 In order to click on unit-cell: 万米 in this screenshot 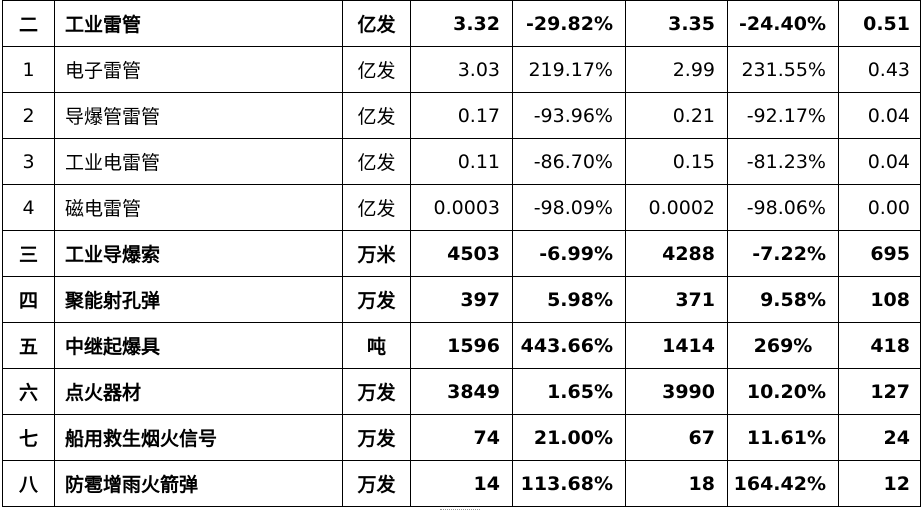, I will do `click(376, 253)`.